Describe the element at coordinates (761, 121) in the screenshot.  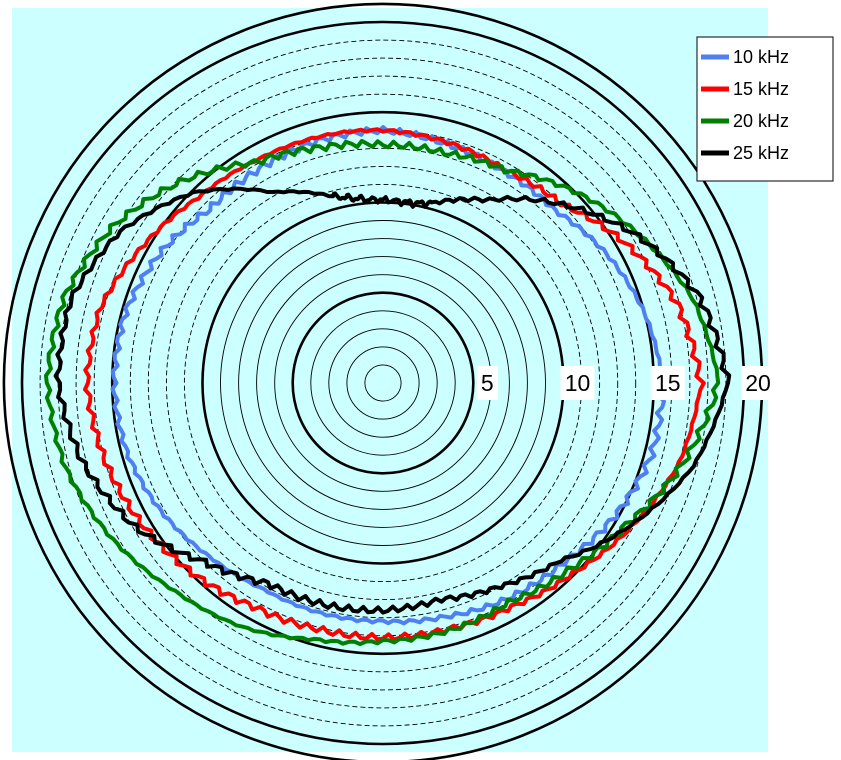
I see `legend-label-20-khz: 20 kHz` at that location.